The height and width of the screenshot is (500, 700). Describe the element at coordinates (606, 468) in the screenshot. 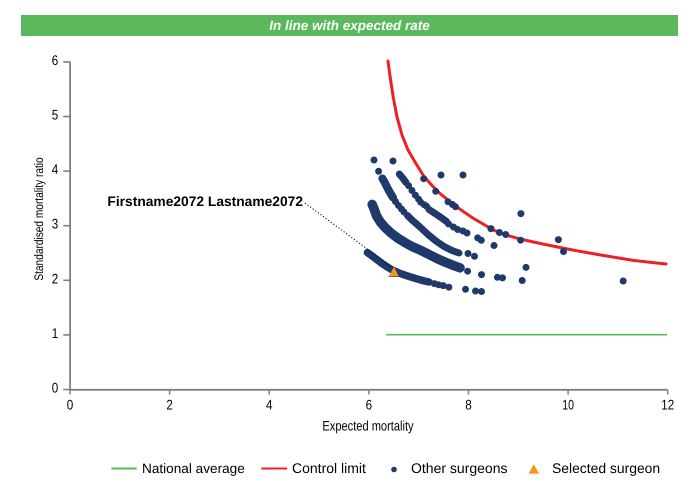

I see `svg-text: Selected surgeon` at that location.